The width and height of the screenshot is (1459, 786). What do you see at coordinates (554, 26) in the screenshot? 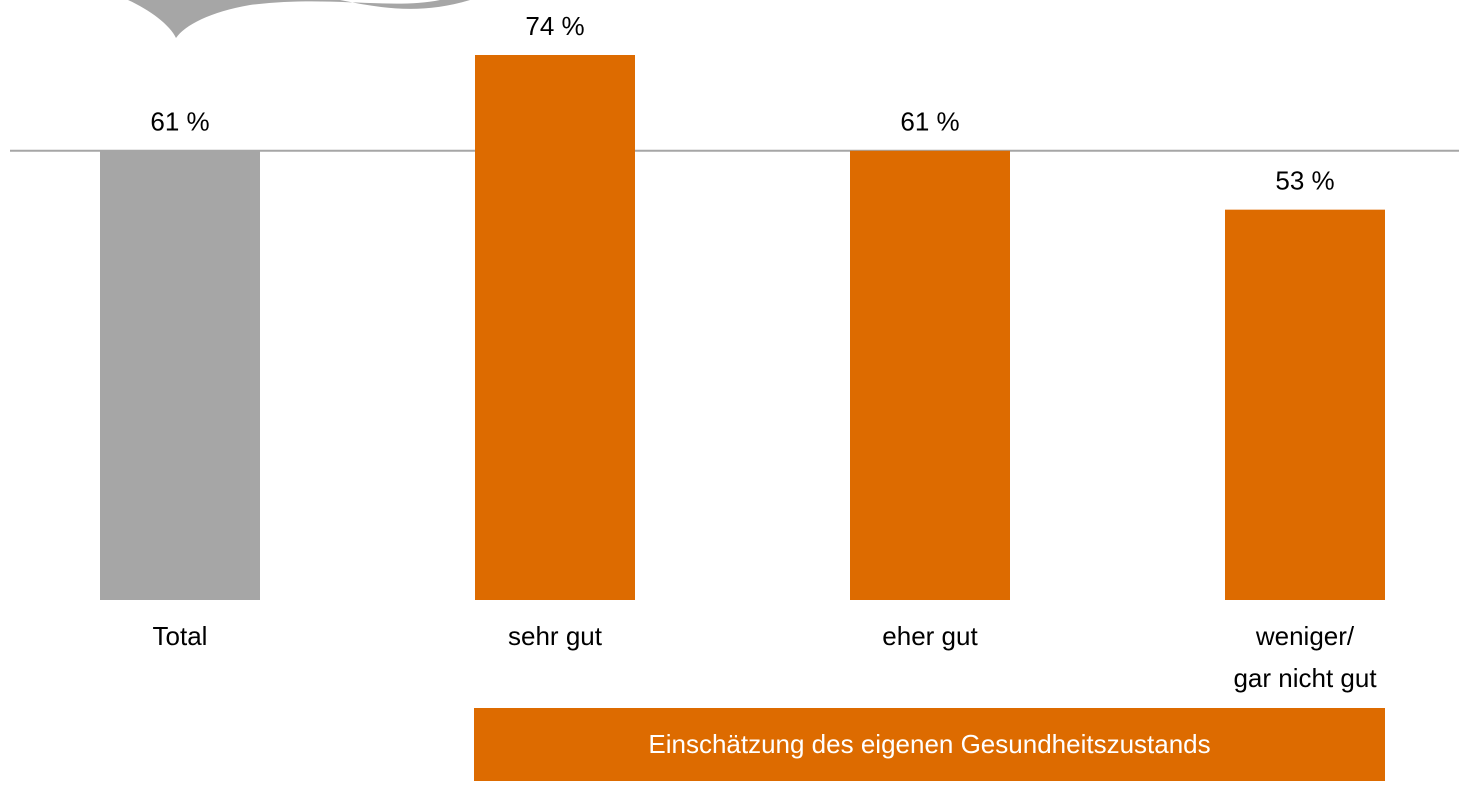
I see `value-label: 74 %` at bounding box center [554, 26].